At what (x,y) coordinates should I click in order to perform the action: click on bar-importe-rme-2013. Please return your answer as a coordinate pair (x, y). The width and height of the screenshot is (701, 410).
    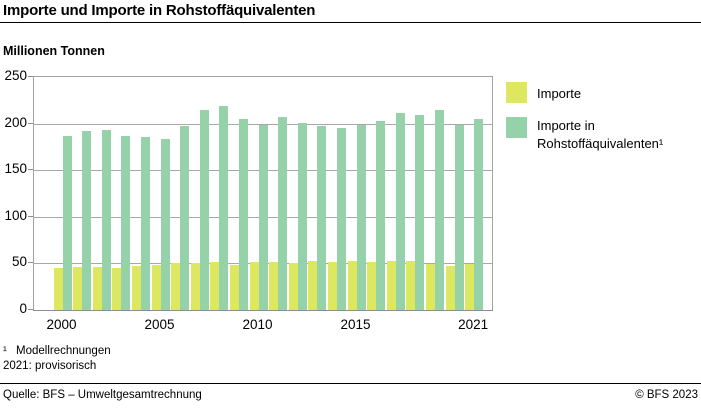
    Looking at the image, I should click on (322, 218).